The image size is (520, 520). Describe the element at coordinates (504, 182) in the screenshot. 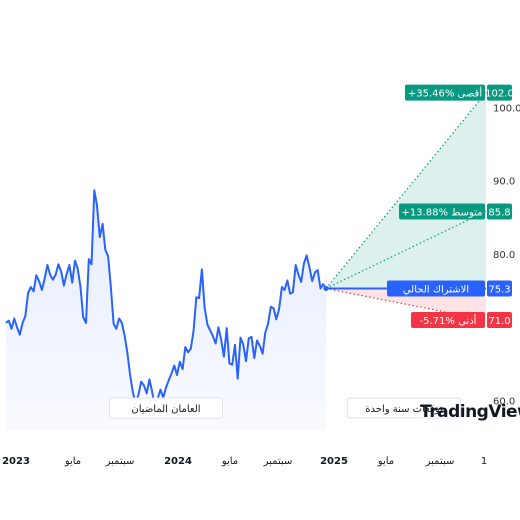

I see `y-tick-label: 90.0` at that location.